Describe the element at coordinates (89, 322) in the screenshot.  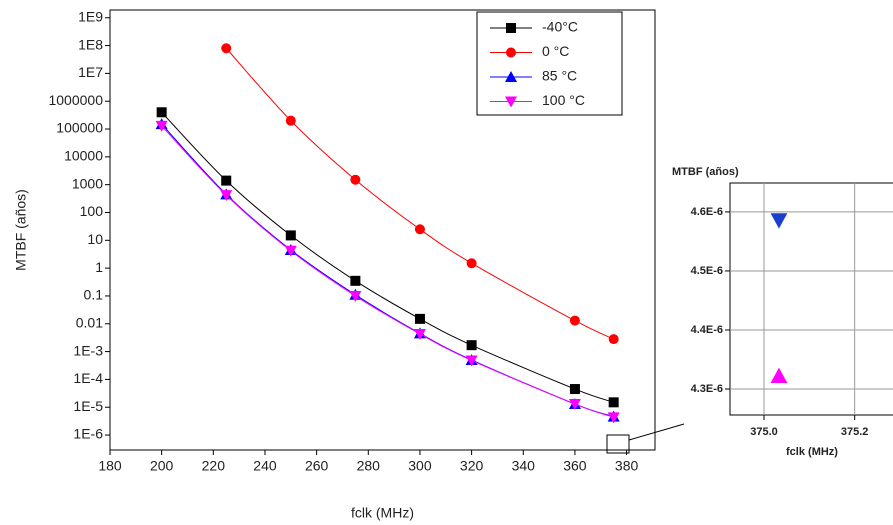
I see `y-tick-label: 0.01` at that location.